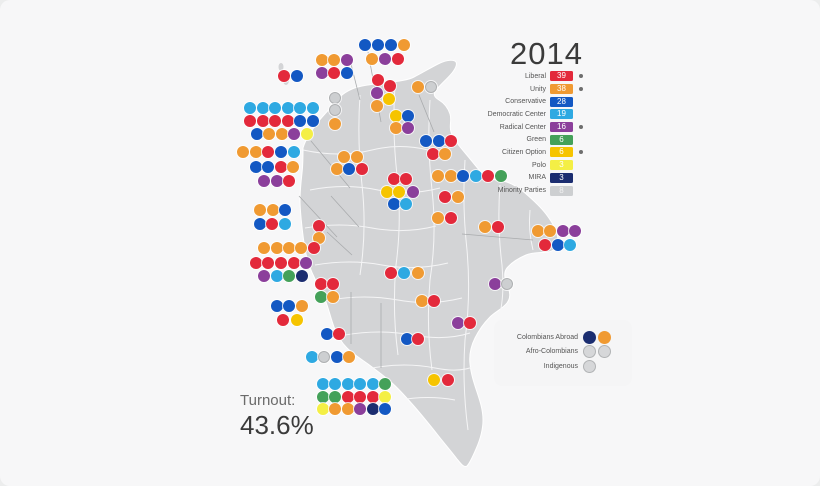  Describe the element at coordinates (505, 190) in the screenshot. I see `legend-row-minority-parties: Minority Parties 8` at that location.